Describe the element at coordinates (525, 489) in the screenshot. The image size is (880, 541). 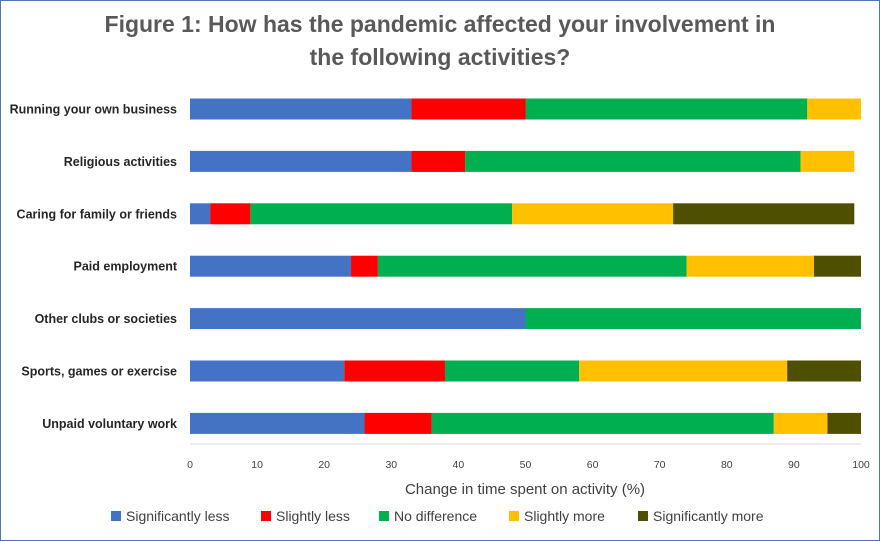
I see `x-axis-title: Change in time spent on activity (%)` at that location.